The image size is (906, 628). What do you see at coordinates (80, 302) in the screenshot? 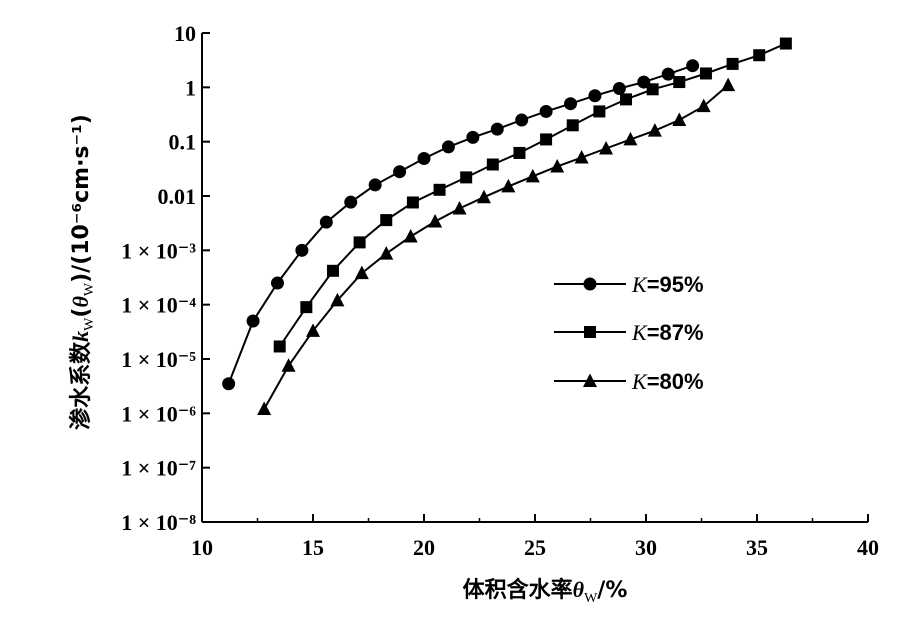
I see `y-axis-title-theta: θ` at bounding box center [80, 302].